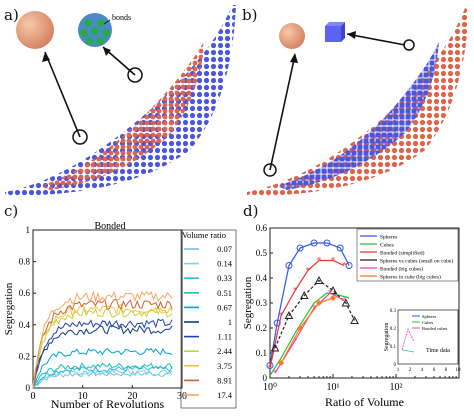 The image size is (474, 417). I want to click on inset-x-tick-label: 1, so click(398, 370).